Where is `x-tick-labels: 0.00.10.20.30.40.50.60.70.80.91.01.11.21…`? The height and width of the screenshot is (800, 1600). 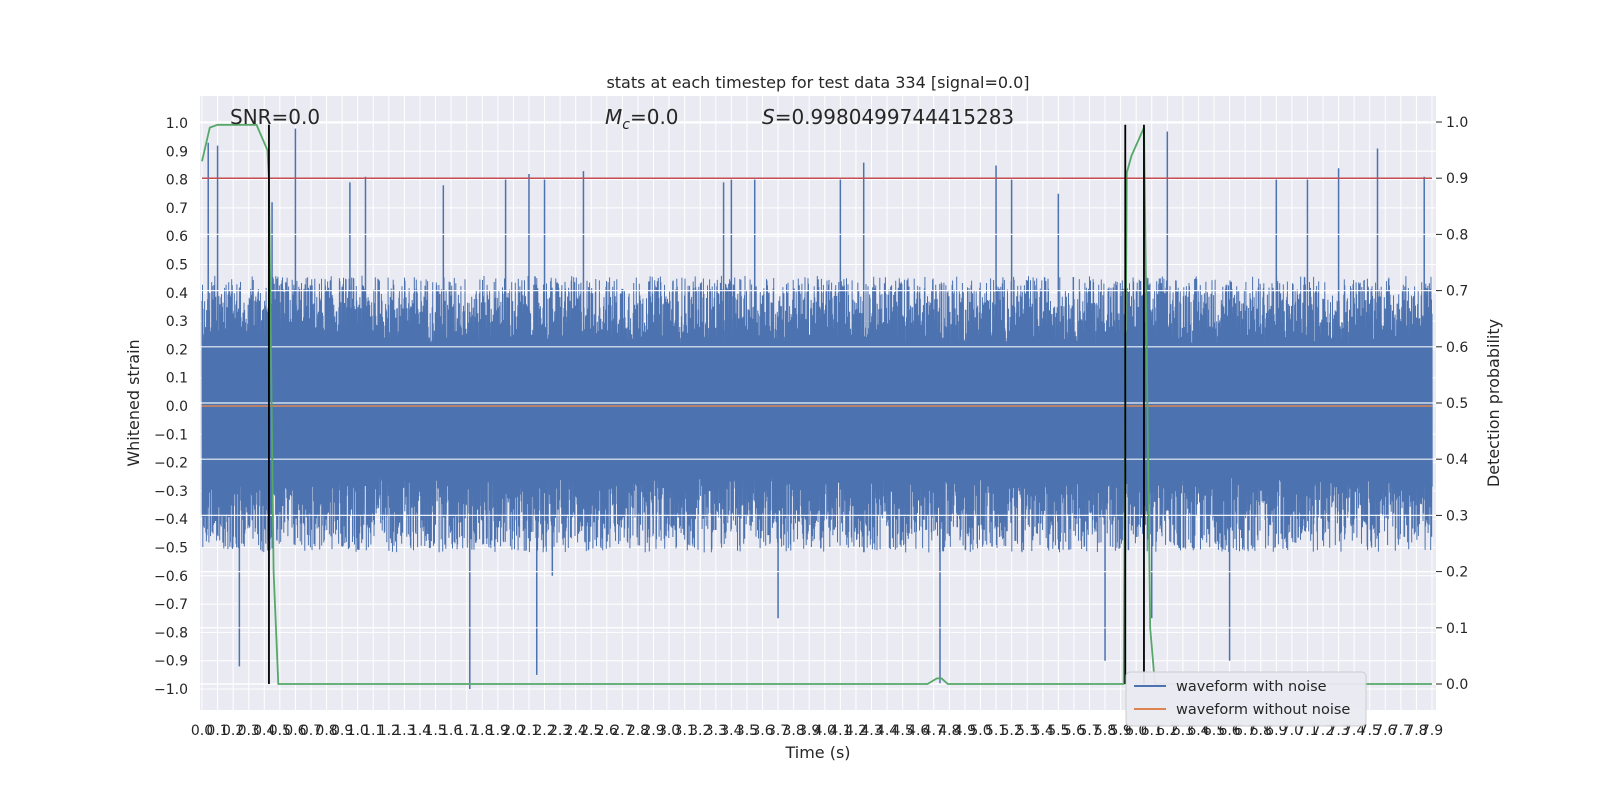
x-tick-labels: 0.00.10.20.30.40.50.60.70.80.91.01.11.21… is located at coordinates (817, 731).